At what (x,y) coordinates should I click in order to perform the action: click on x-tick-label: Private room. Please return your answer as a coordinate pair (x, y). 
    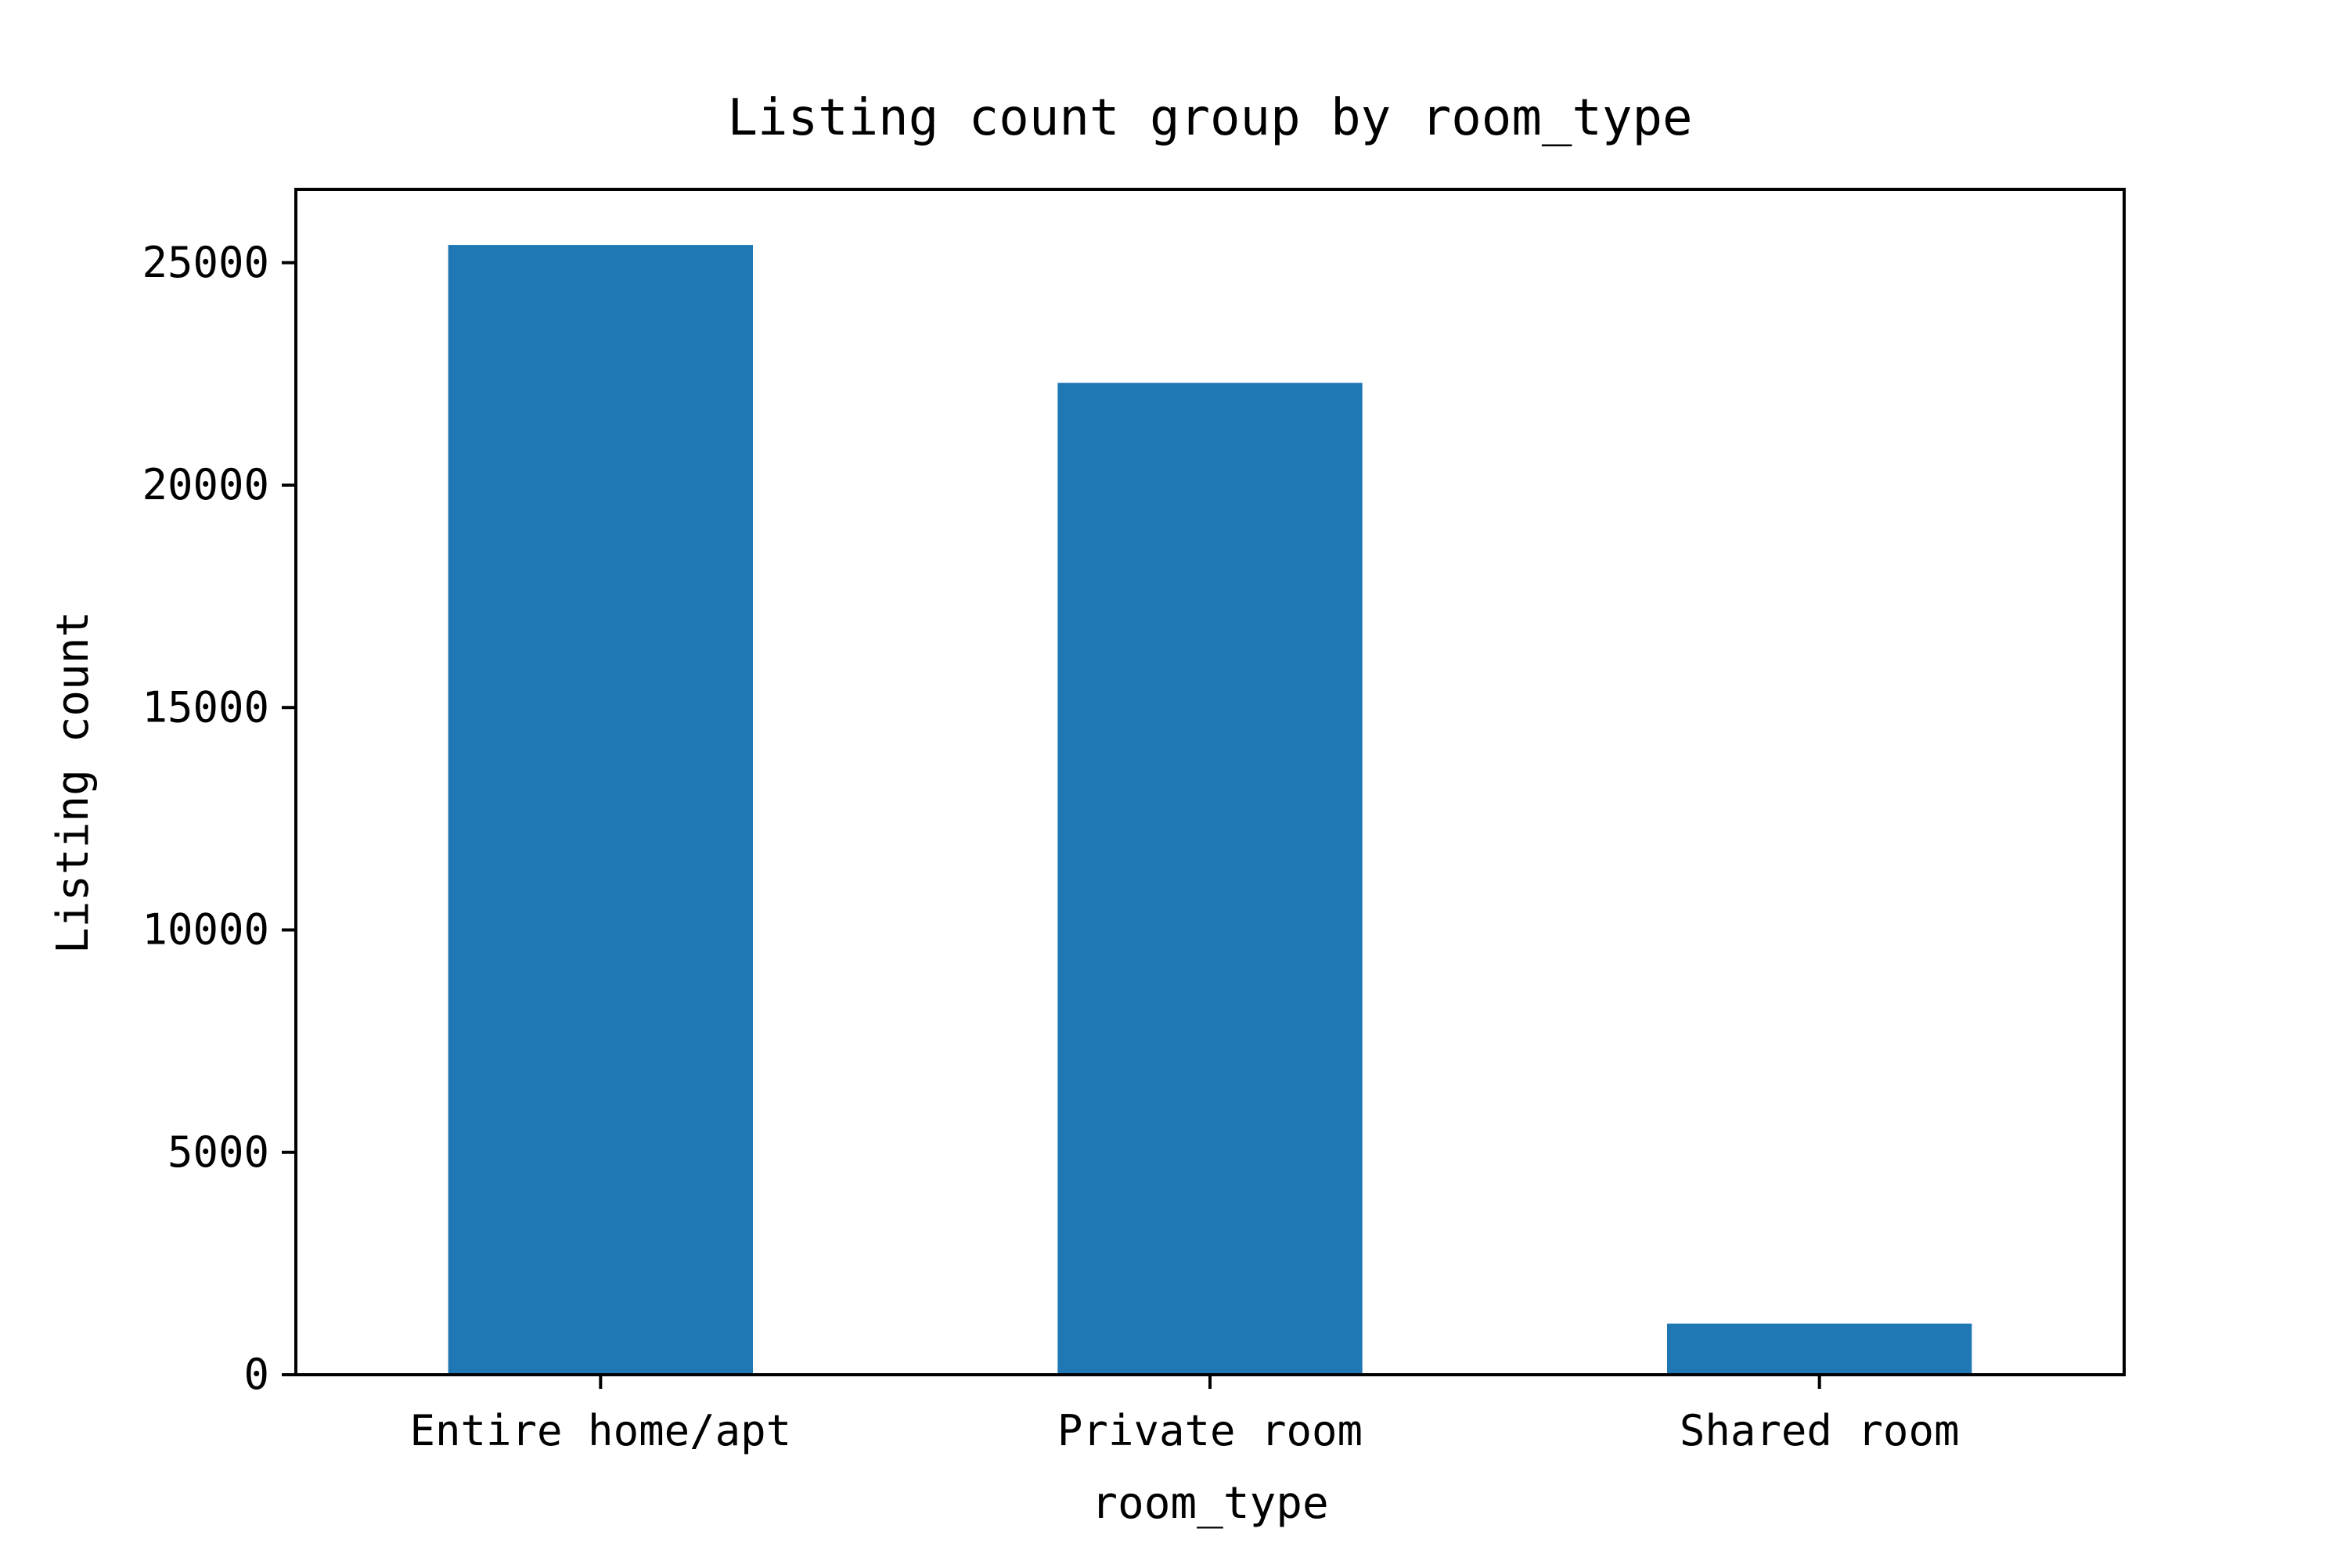
    Looking at the image, I should click on (1210, 1431).